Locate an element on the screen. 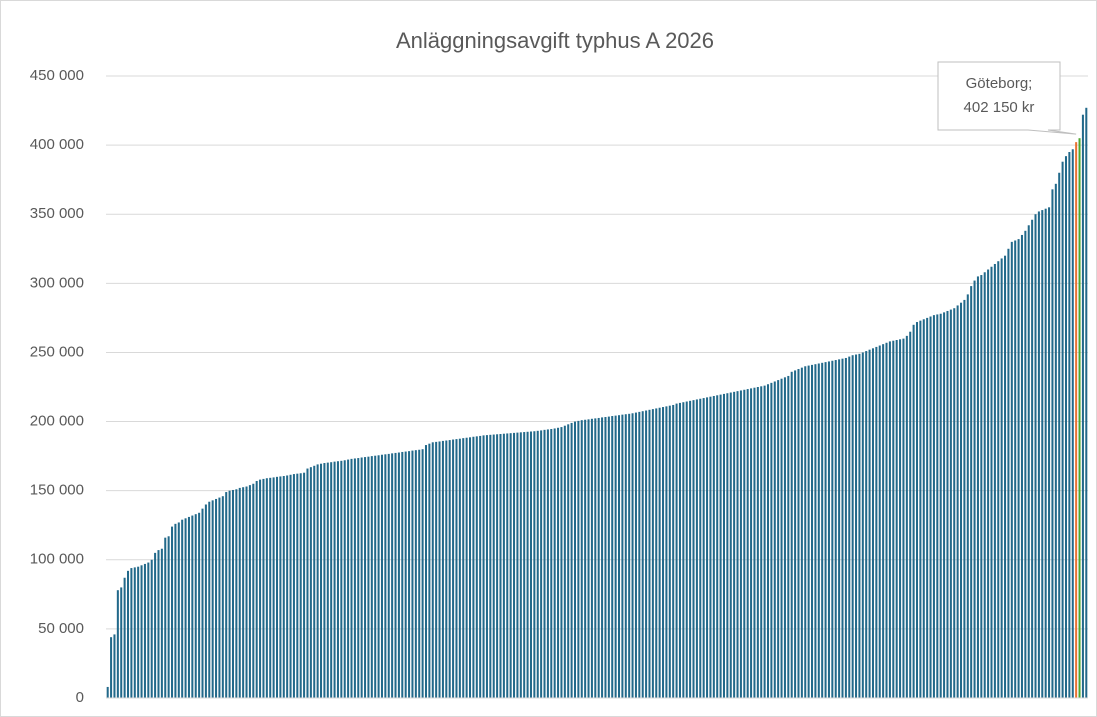  y-tick-label: 400 000 is located at coordinates (57, 144).